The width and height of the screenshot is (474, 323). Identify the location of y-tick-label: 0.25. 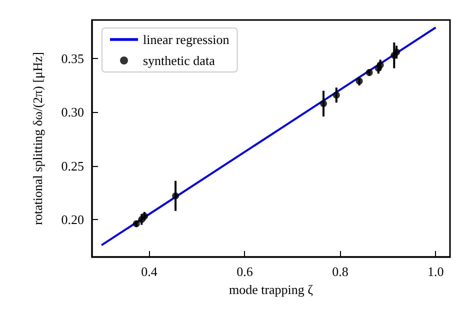
(72, 166).